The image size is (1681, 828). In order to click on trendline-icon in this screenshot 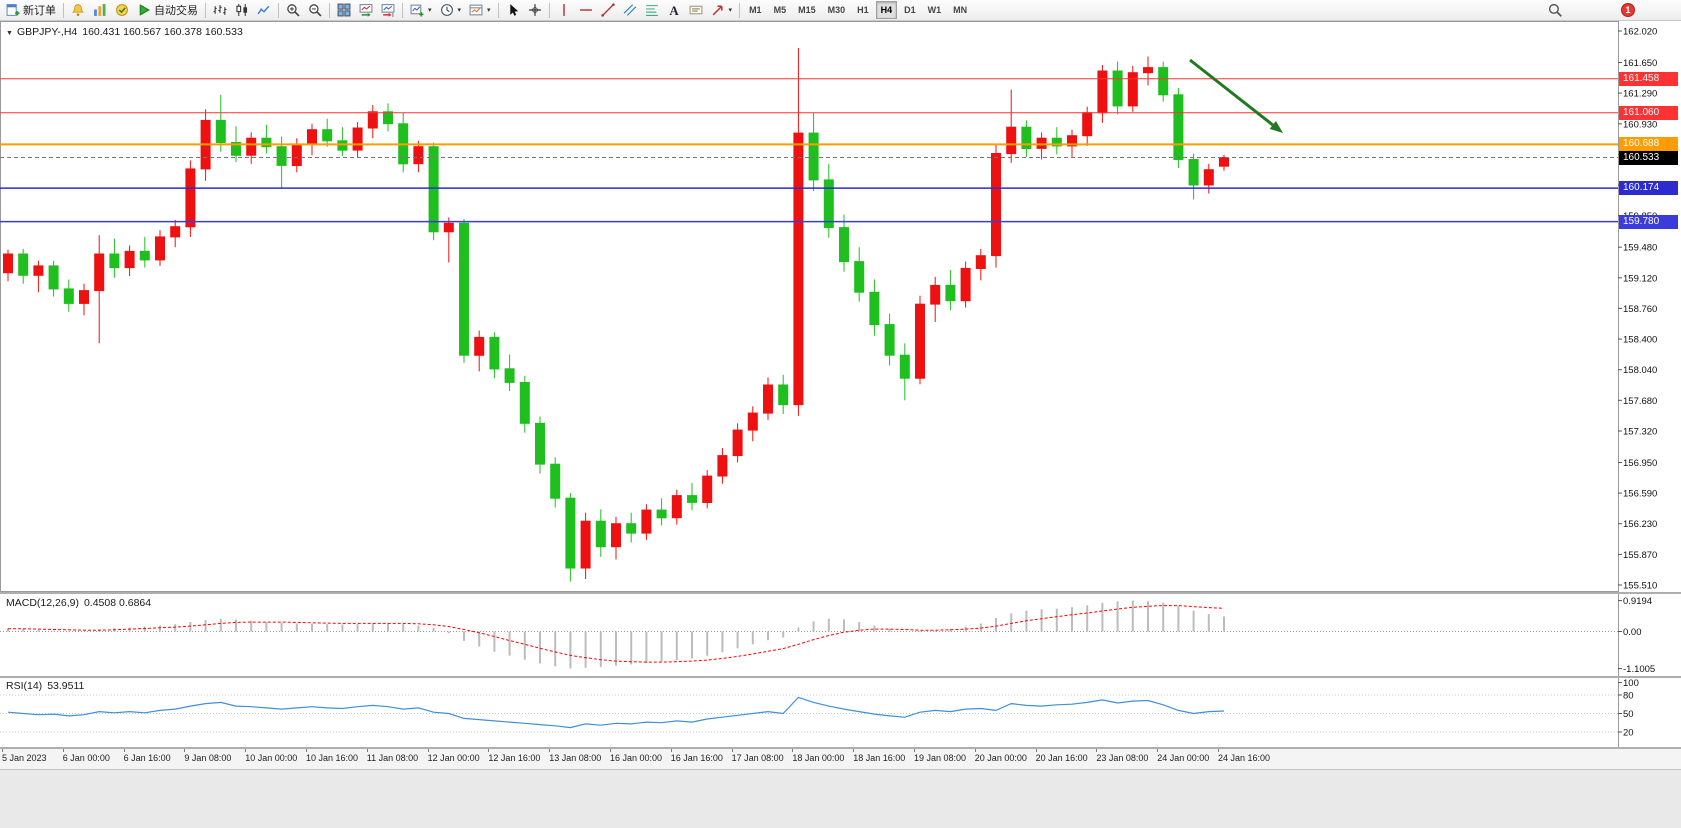, I will do `click(607, 10)`.